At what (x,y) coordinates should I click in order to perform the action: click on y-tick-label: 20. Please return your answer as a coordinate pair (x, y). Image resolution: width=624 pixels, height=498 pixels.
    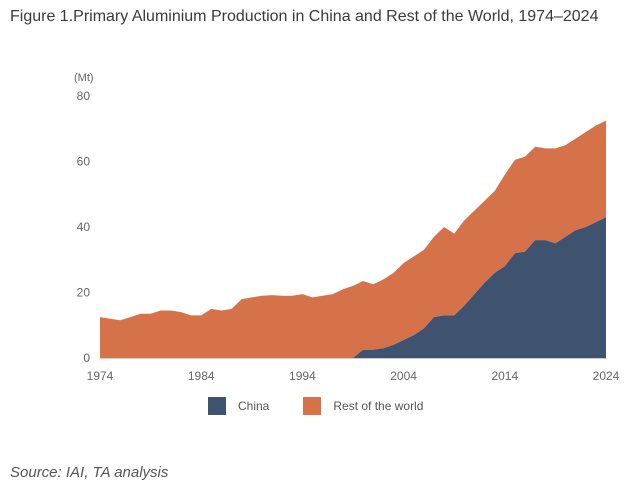
    Looking at the image, I should click on (84, 293).